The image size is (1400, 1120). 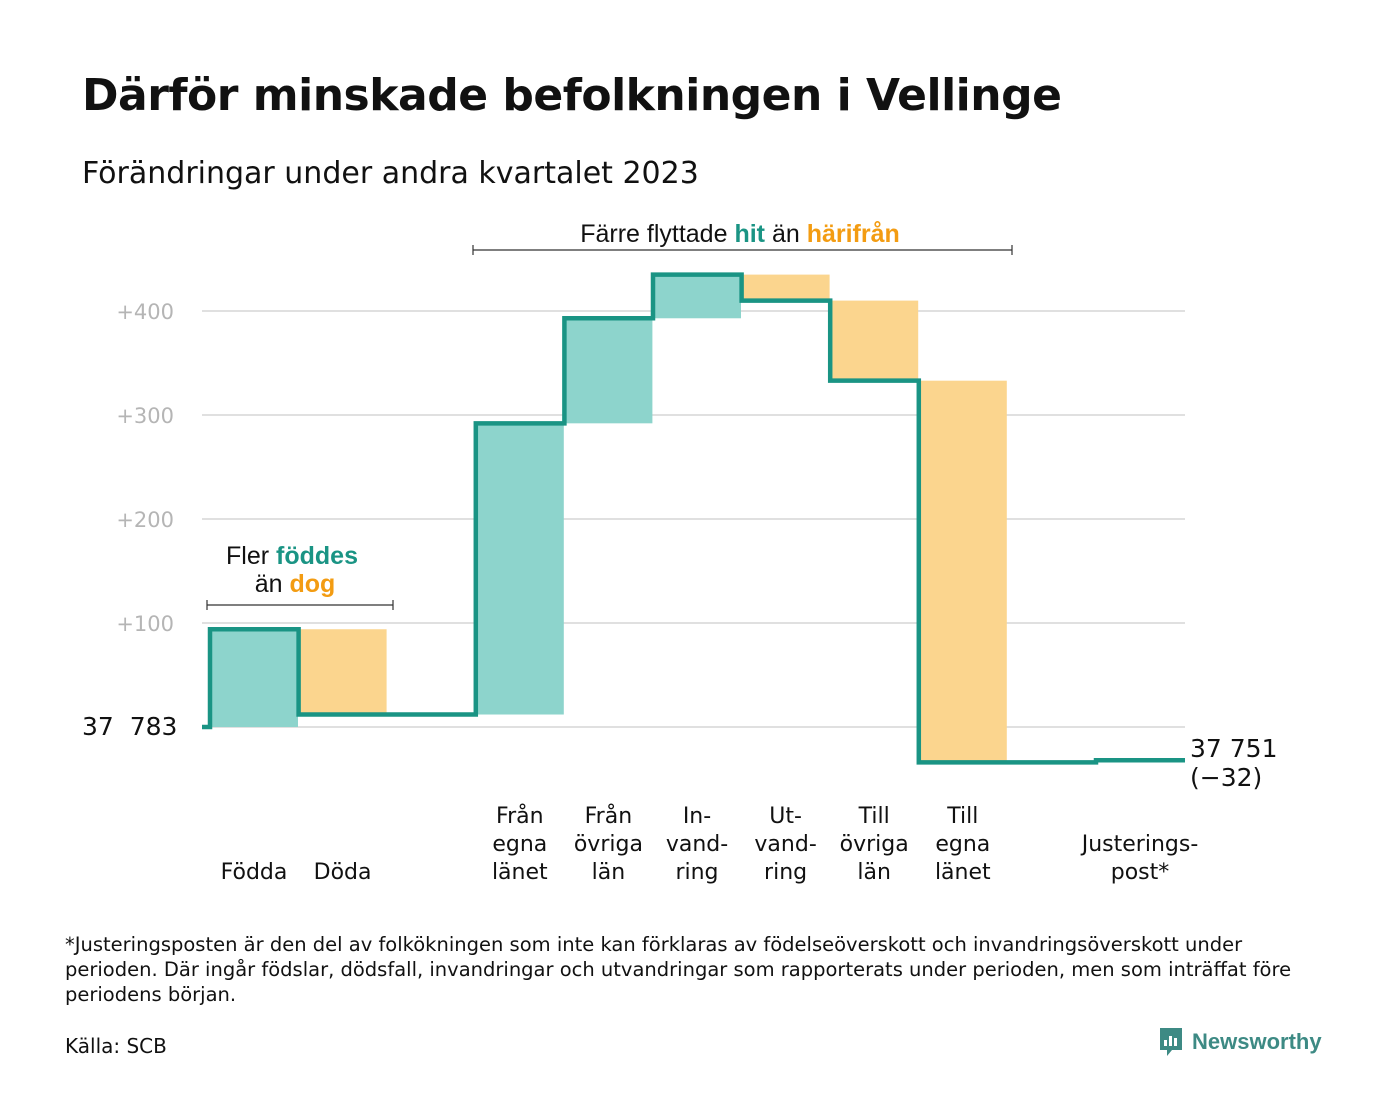 I want to click on births-annotation-highlight: föddes, so click(x=317, y=556).